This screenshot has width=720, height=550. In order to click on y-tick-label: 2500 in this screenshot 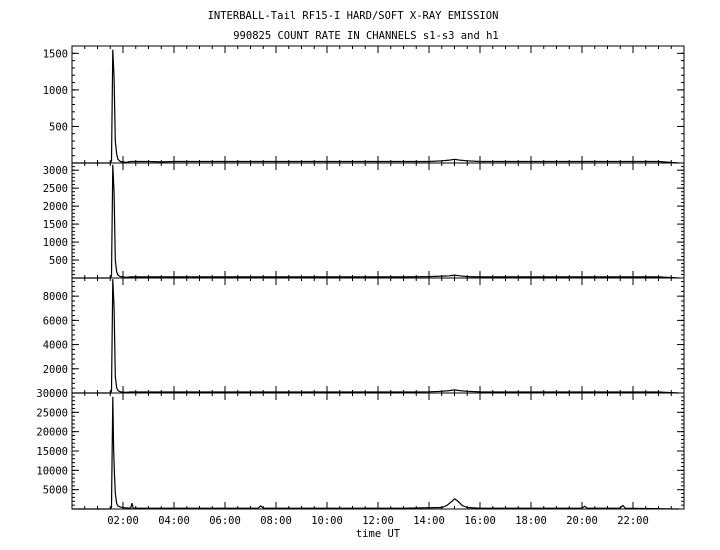, I will do `click(55, 189)`.